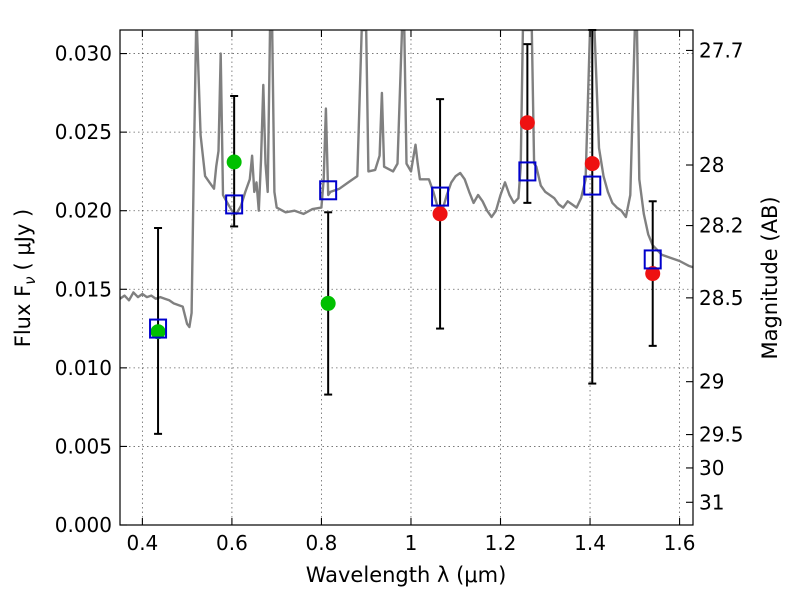 The height and width of the screenshot is (600, 800). I want to click on y2-tick-label: 27.7, so click(721, 50).